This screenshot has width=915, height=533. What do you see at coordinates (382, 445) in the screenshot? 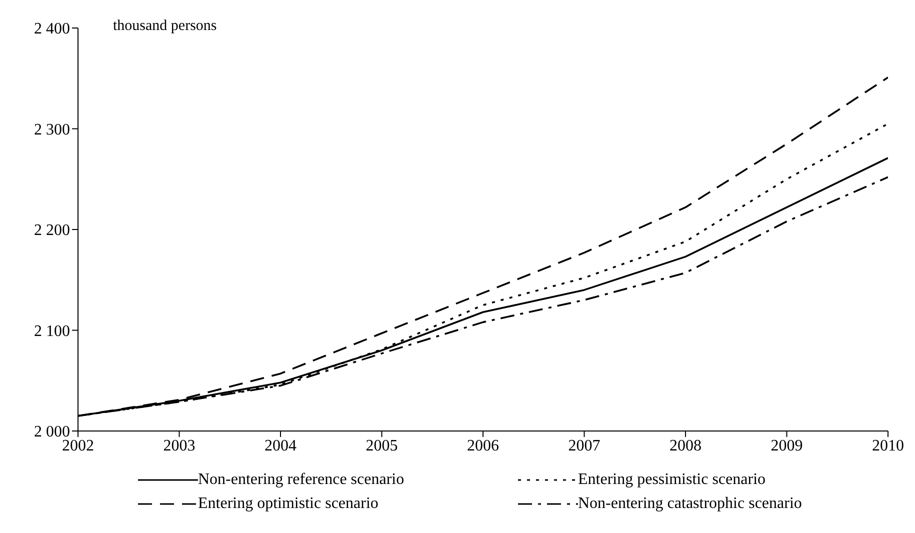
I see `x-tick-label: 2005` at bounding box center [382, 445].